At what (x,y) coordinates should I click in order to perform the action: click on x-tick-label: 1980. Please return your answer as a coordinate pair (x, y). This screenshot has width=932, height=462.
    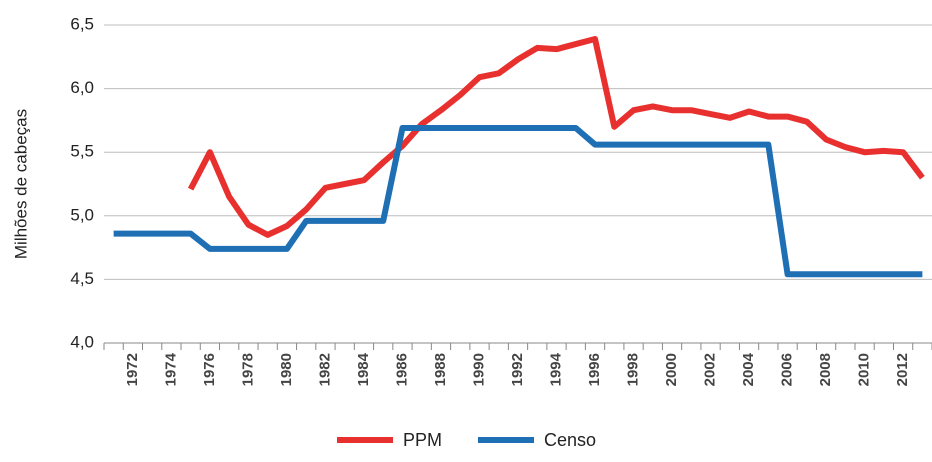
    Looking at the image, I should click on (286, 369).